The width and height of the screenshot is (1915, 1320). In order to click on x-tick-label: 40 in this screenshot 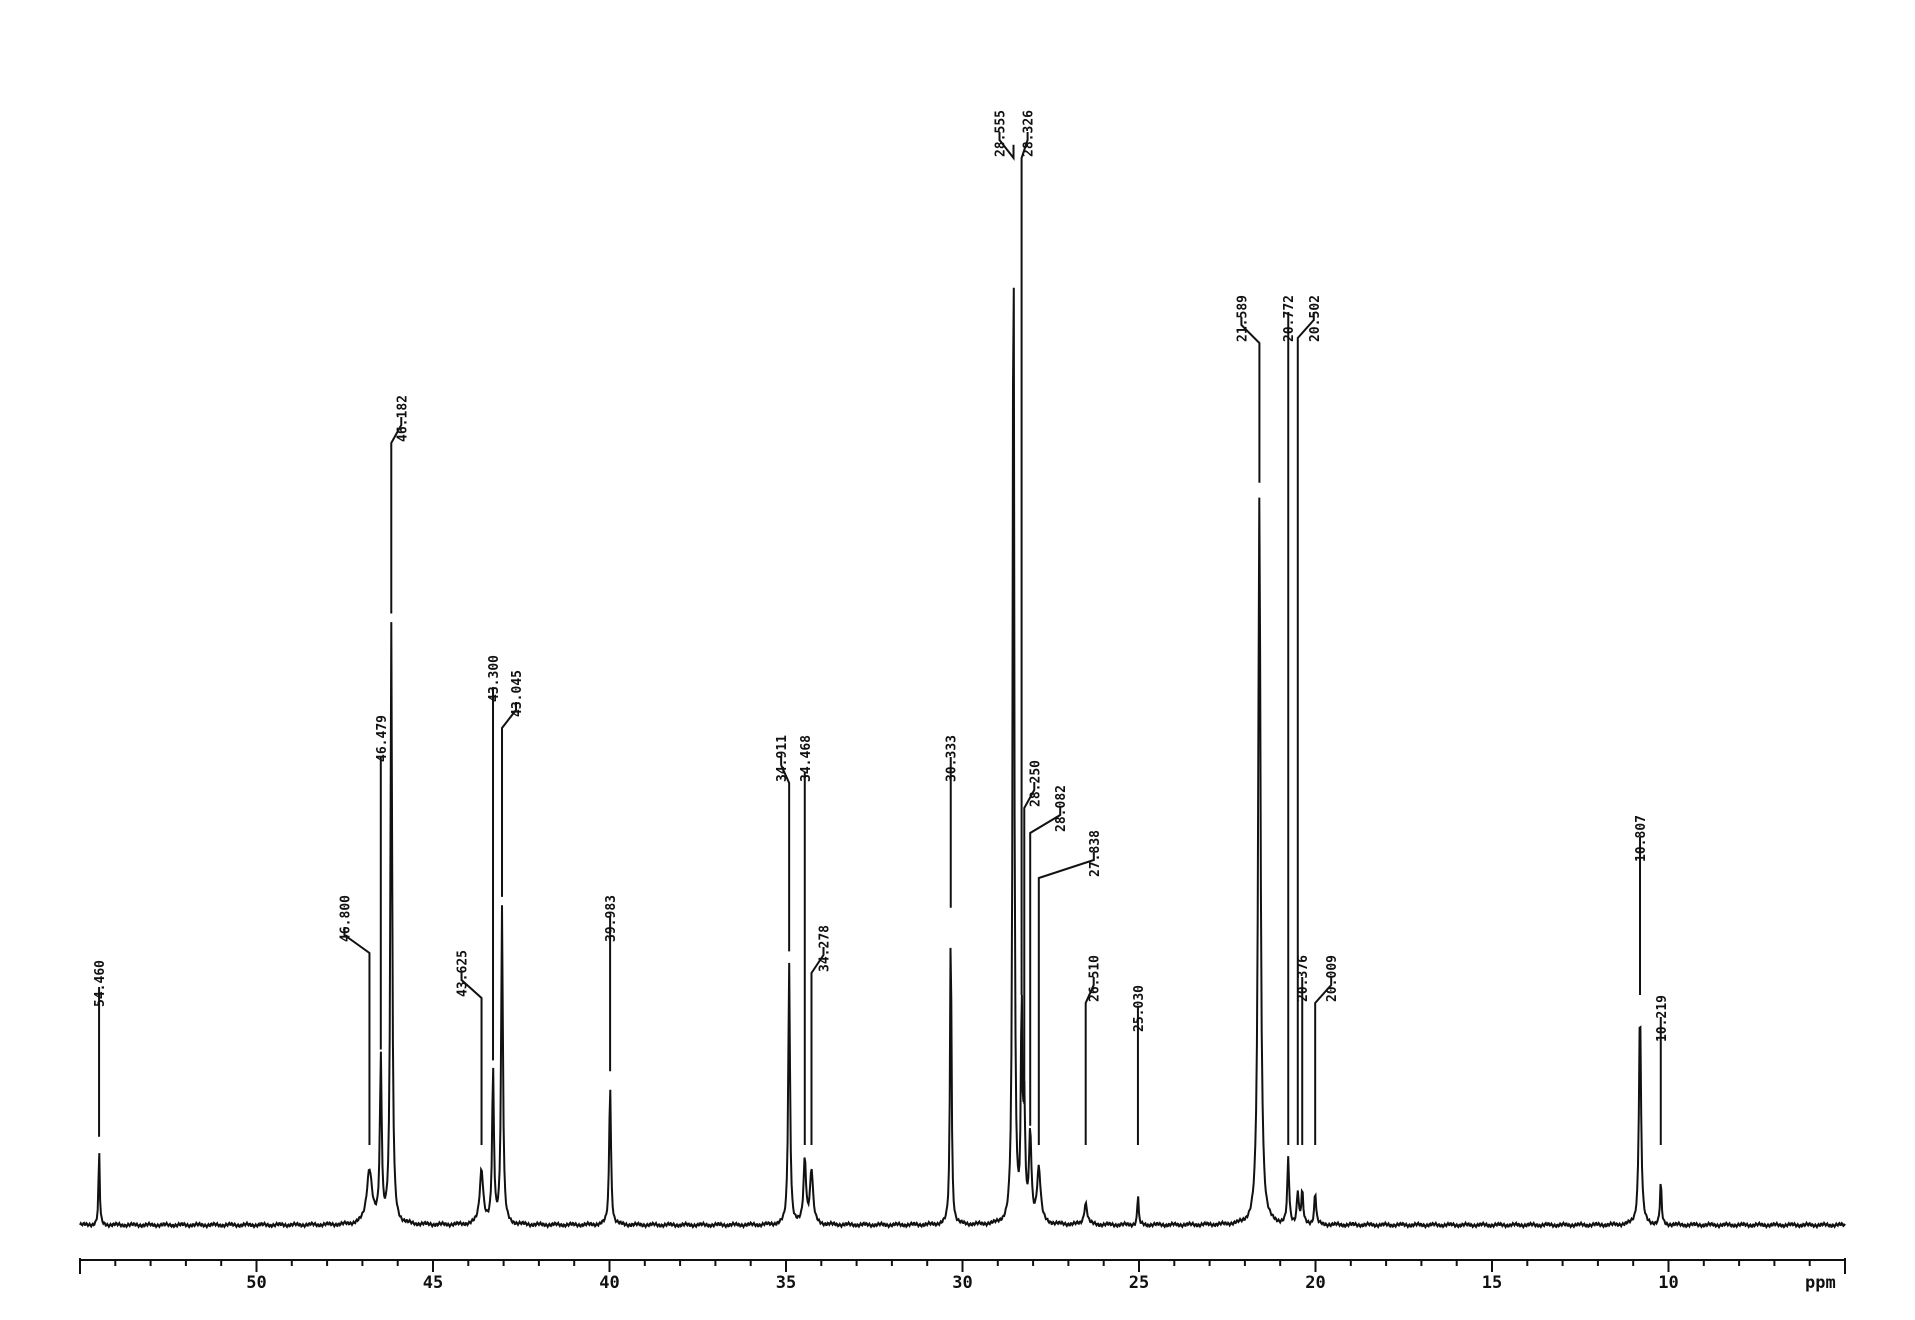, I will do `click(609, 1283)`.